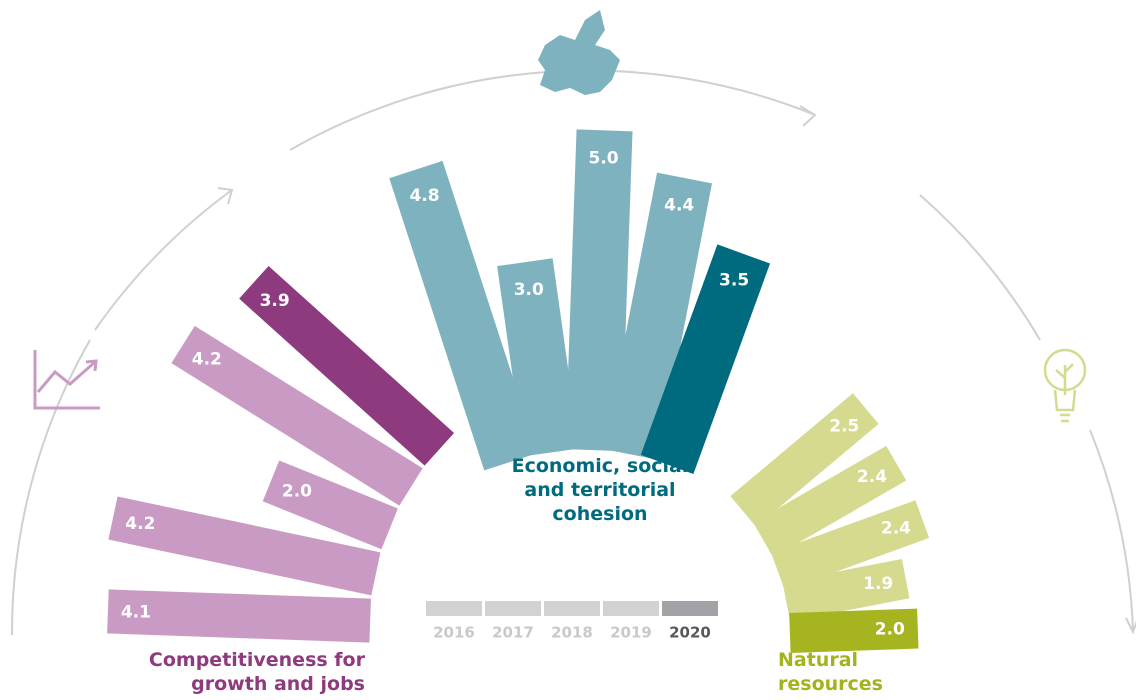 This screenshot has height=700, width=1136. What do you see at coordinates (631, 633) in the screenshot?
I see `legend-label: 2019` at bounding box center [631, 633].